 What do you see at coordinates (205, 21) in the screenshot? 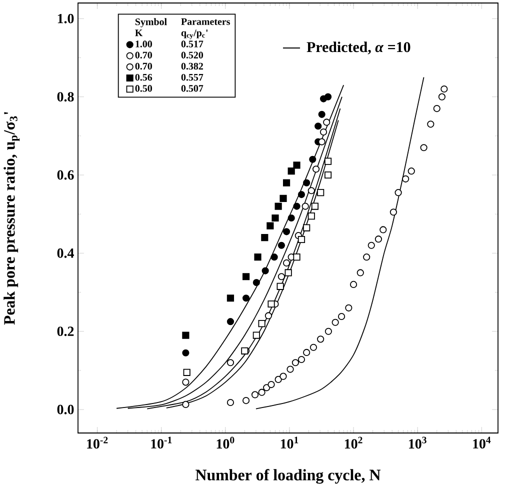
I see `annotation: Parameters` at bounding box center [205, 21].